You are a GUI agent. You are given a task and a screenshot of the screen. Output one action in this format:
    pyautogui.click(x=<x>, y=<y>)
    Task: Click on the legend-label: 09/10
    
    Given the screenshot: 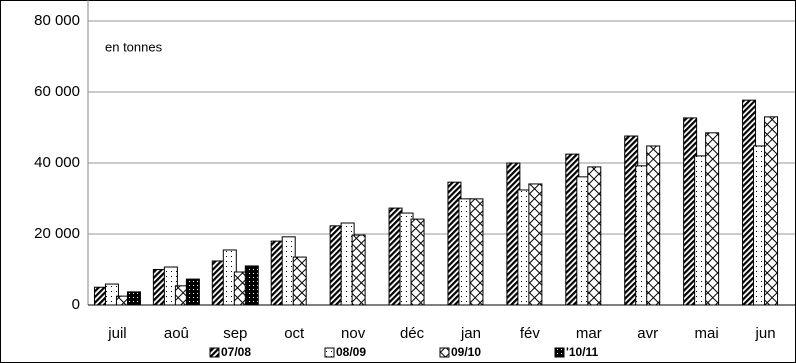 What is the action you would take?
    pyautogui.click(x=466, y=352)
    